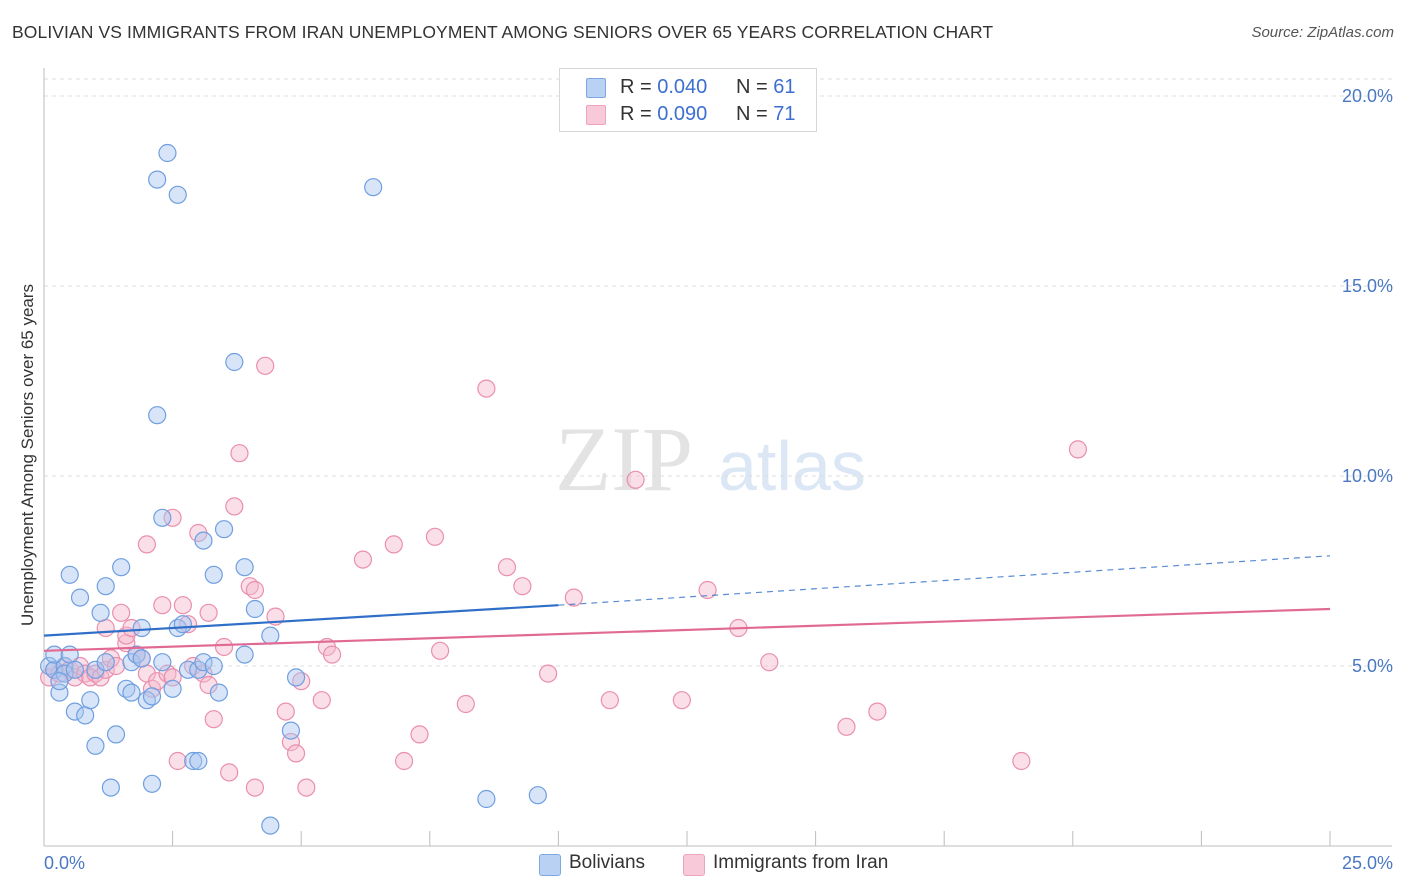  I want to click on iran-trend-line, so click(687, 629).